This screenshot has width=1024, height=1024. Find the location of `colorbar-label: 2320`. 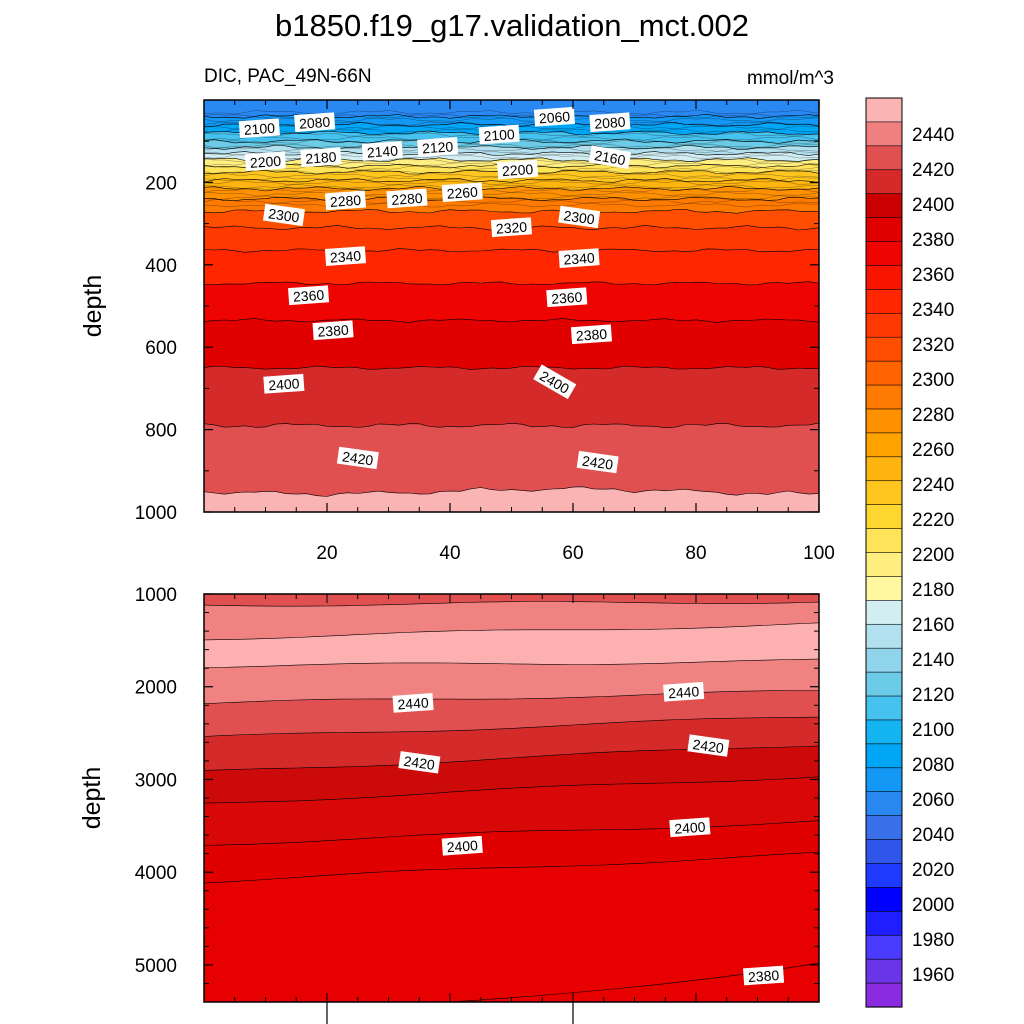

colorbar-label: 2320 is located at coordinates (933, 345).